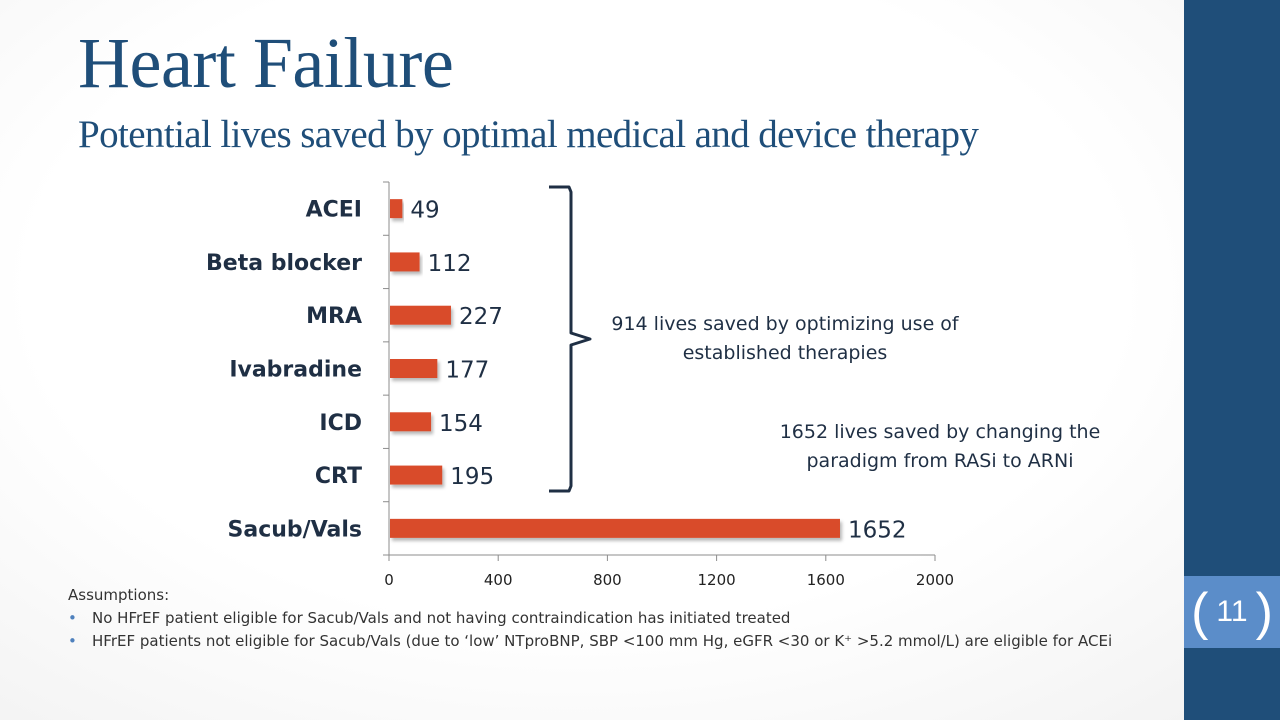  What do you see at coordinates (481, 317) in the screenshot?
I see `data-label: 227` at bounding box center [481, 317].